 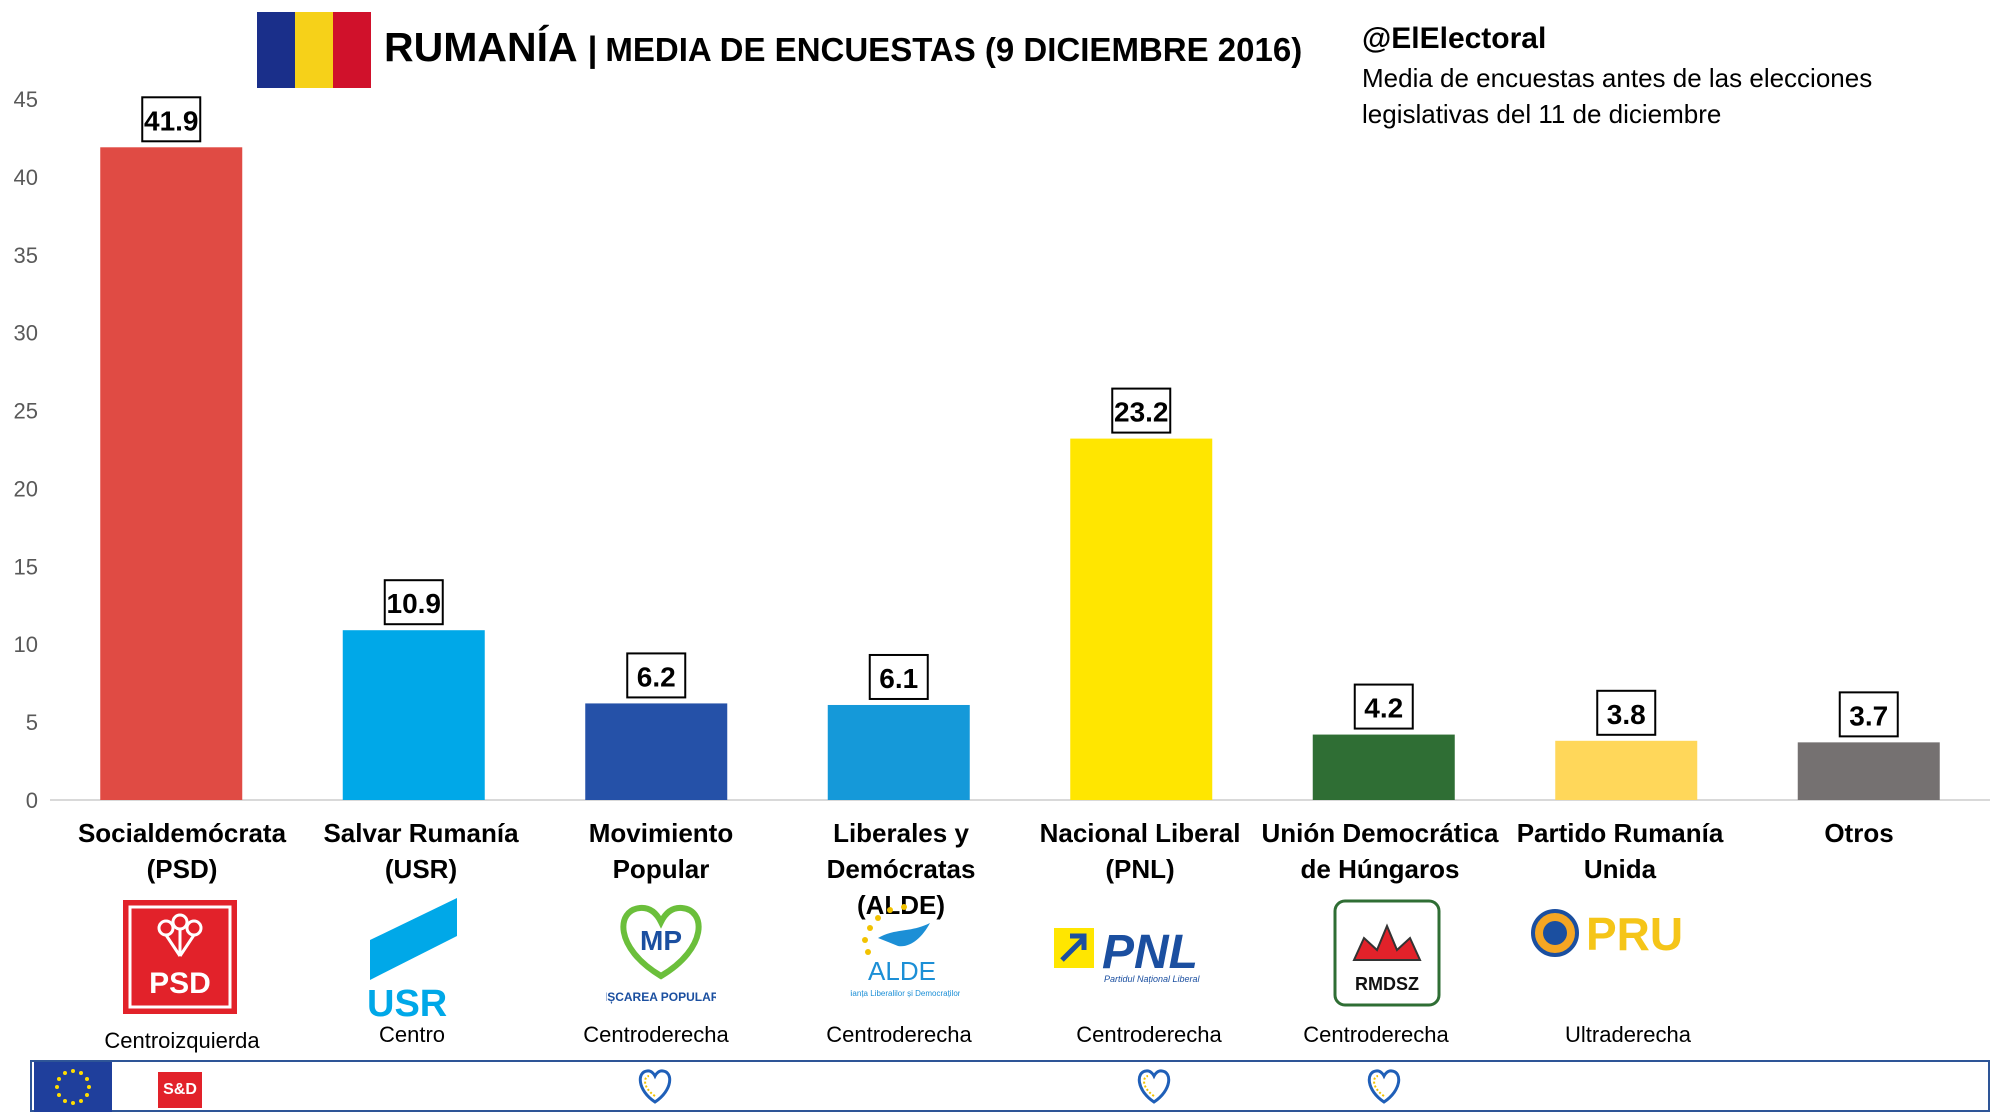 What do you see at coordinates (412, 1034) in the screenshot?
I see `ideology-label-usr: Centro` at bounding box center [412, 1034].